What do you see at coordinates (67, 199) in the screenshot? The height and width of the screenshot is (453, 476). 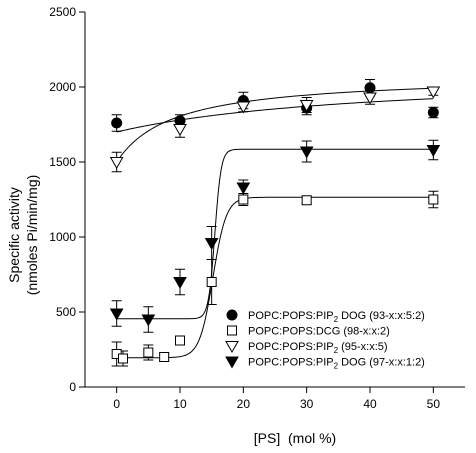 I see `y-axis-ticks: 0 500 1000 1500 2000 2500` at bounding box center [67, 199].